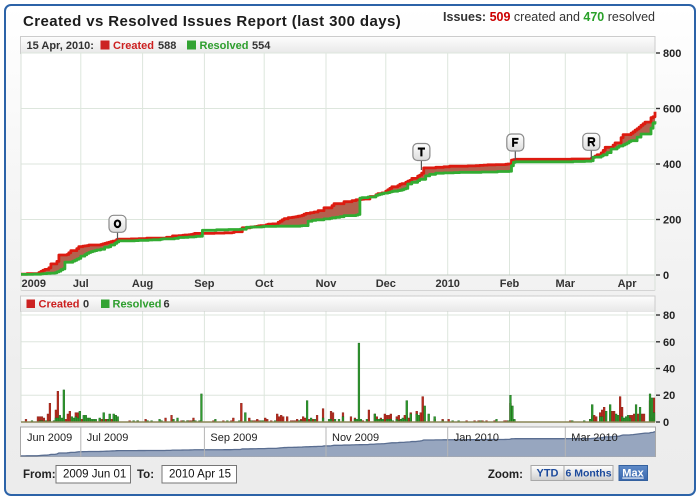 The height and width of the screenshot is (500, 700). I want to click on svg-text: Nov, so click(327, 284).